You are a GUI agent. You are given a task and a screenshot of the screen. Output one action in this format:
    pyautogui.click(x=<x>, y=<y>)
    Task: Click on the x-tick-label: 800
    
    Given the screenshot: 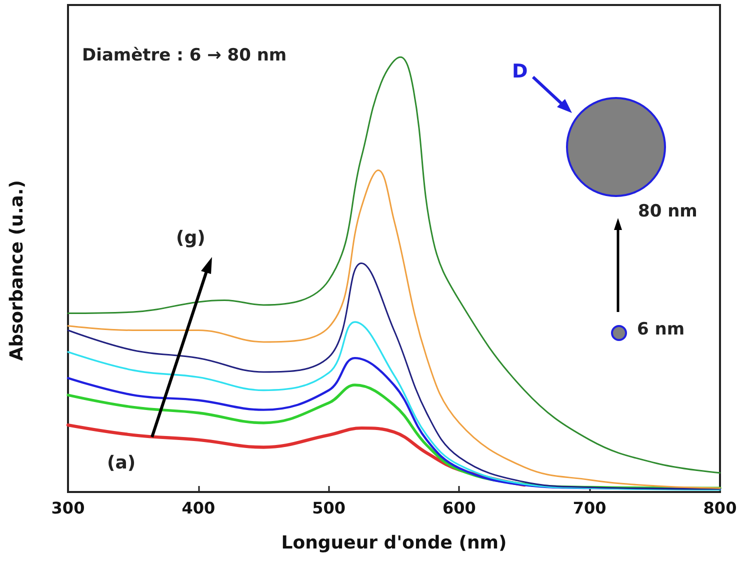 What is the action you would take?
    pyautogui.click(x=720, y=508)
    